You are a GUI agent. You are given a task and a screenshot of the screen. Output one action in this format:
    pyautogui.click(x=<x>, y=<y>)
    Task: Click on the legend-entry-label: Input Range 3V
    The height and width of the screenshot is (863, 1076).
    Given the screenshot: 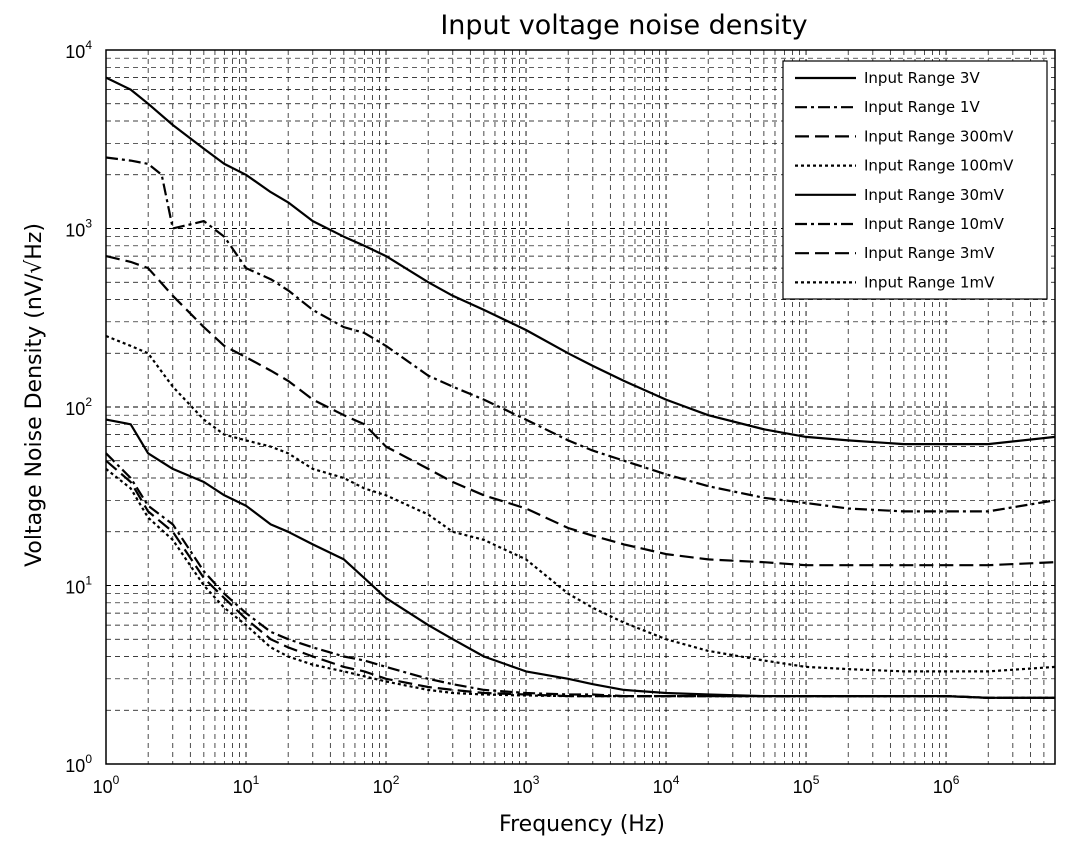 What is the action you would take?
    pyautogui.click(x=922, y=78)
    